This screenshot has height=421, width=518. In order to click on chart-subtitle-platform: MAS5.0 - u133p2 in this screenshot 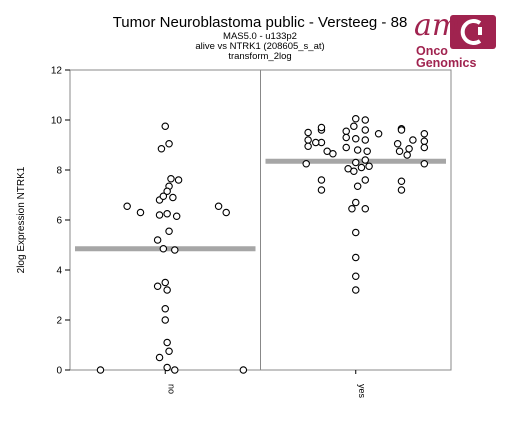, I will do `click(260, 36)`.